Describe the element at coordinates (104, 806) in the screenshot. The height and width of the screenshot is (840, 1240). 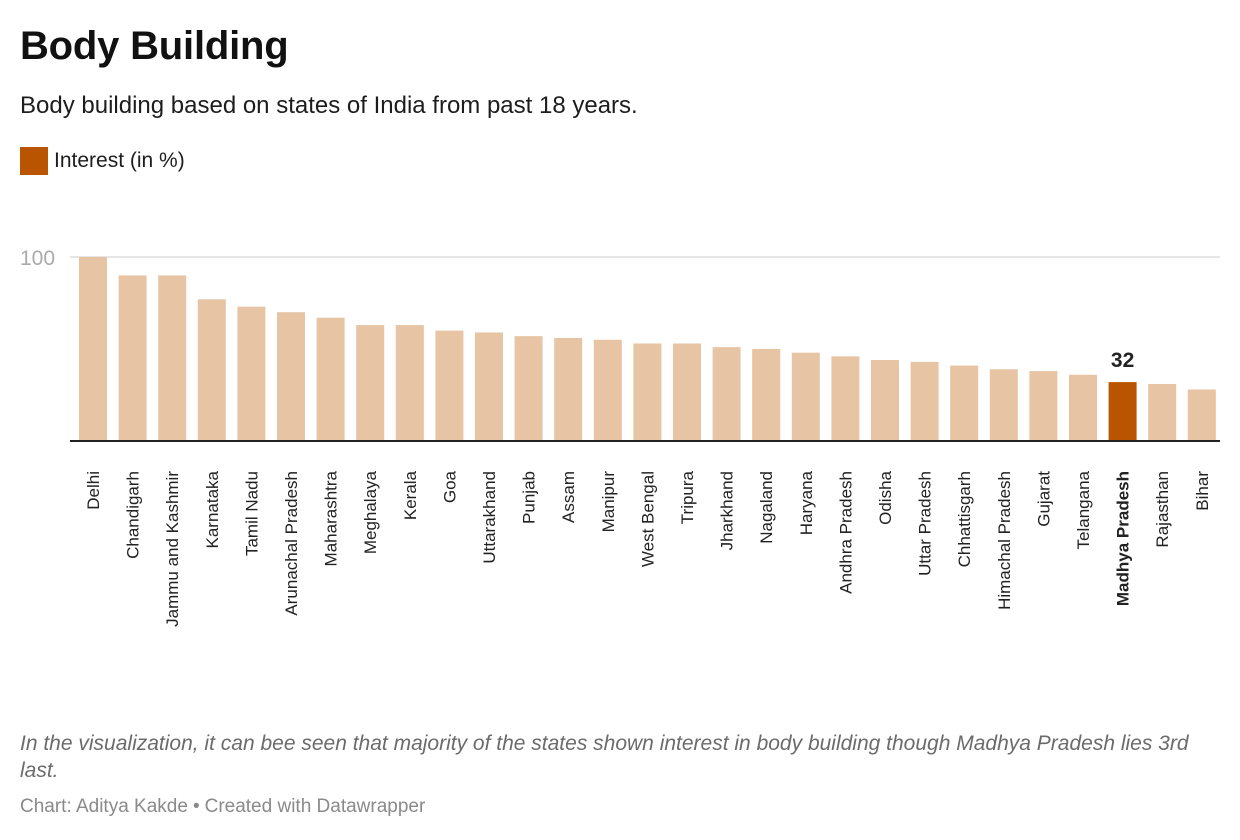
I see `chart-credit: Chart: Aditya Kakde` at that location.